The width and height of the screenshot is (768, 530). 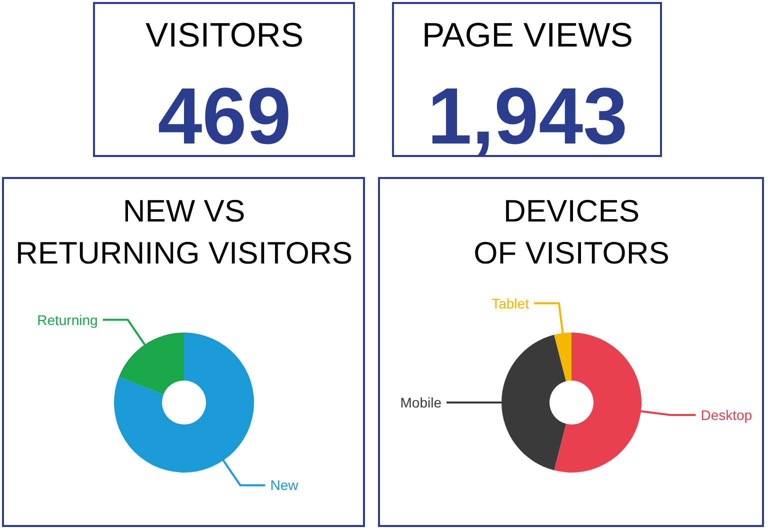 What do you see at coordinates (726, 415) in the screenshot?
I see `slice-label: Desktop` at bounding box center [726, 415].